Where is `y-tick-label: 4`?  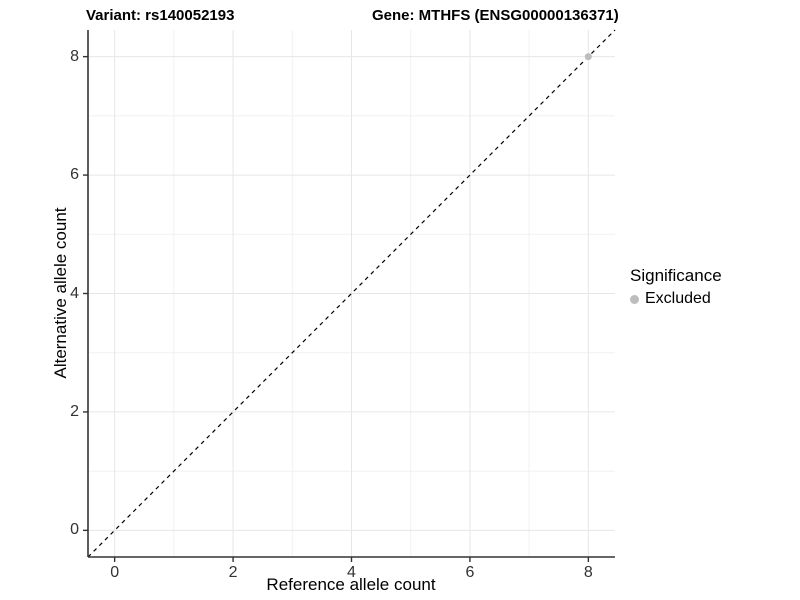
y-tick-label: 4 is located at coordinates (74, 293).